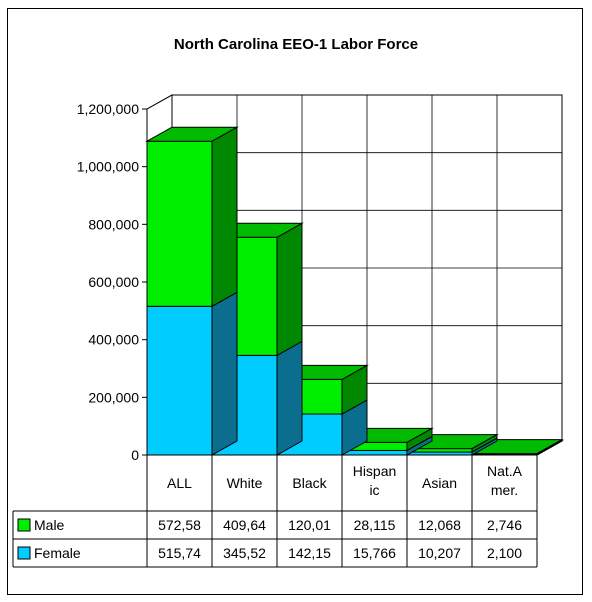  What do you see at coordinates (24, 553) in the screenshot?
I see `legend-key-female` at bounding box center [24, 553].